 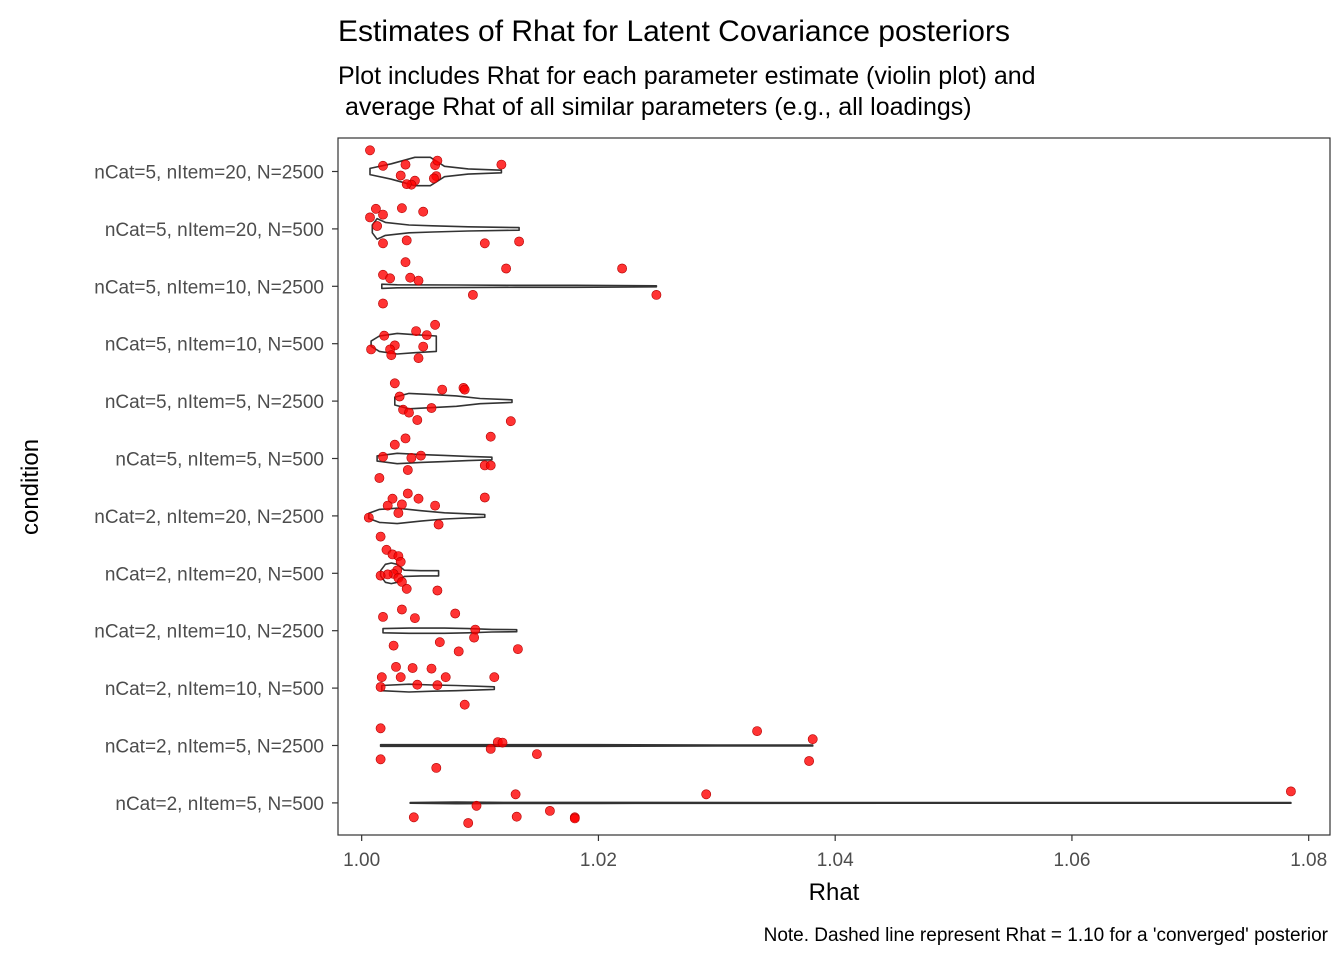 What do you see at coordinates (209, 632) in the screenshot?
I see `y-tick-label: nCat=2, nItem=10, N=2500` at bounding box center [209, 632].